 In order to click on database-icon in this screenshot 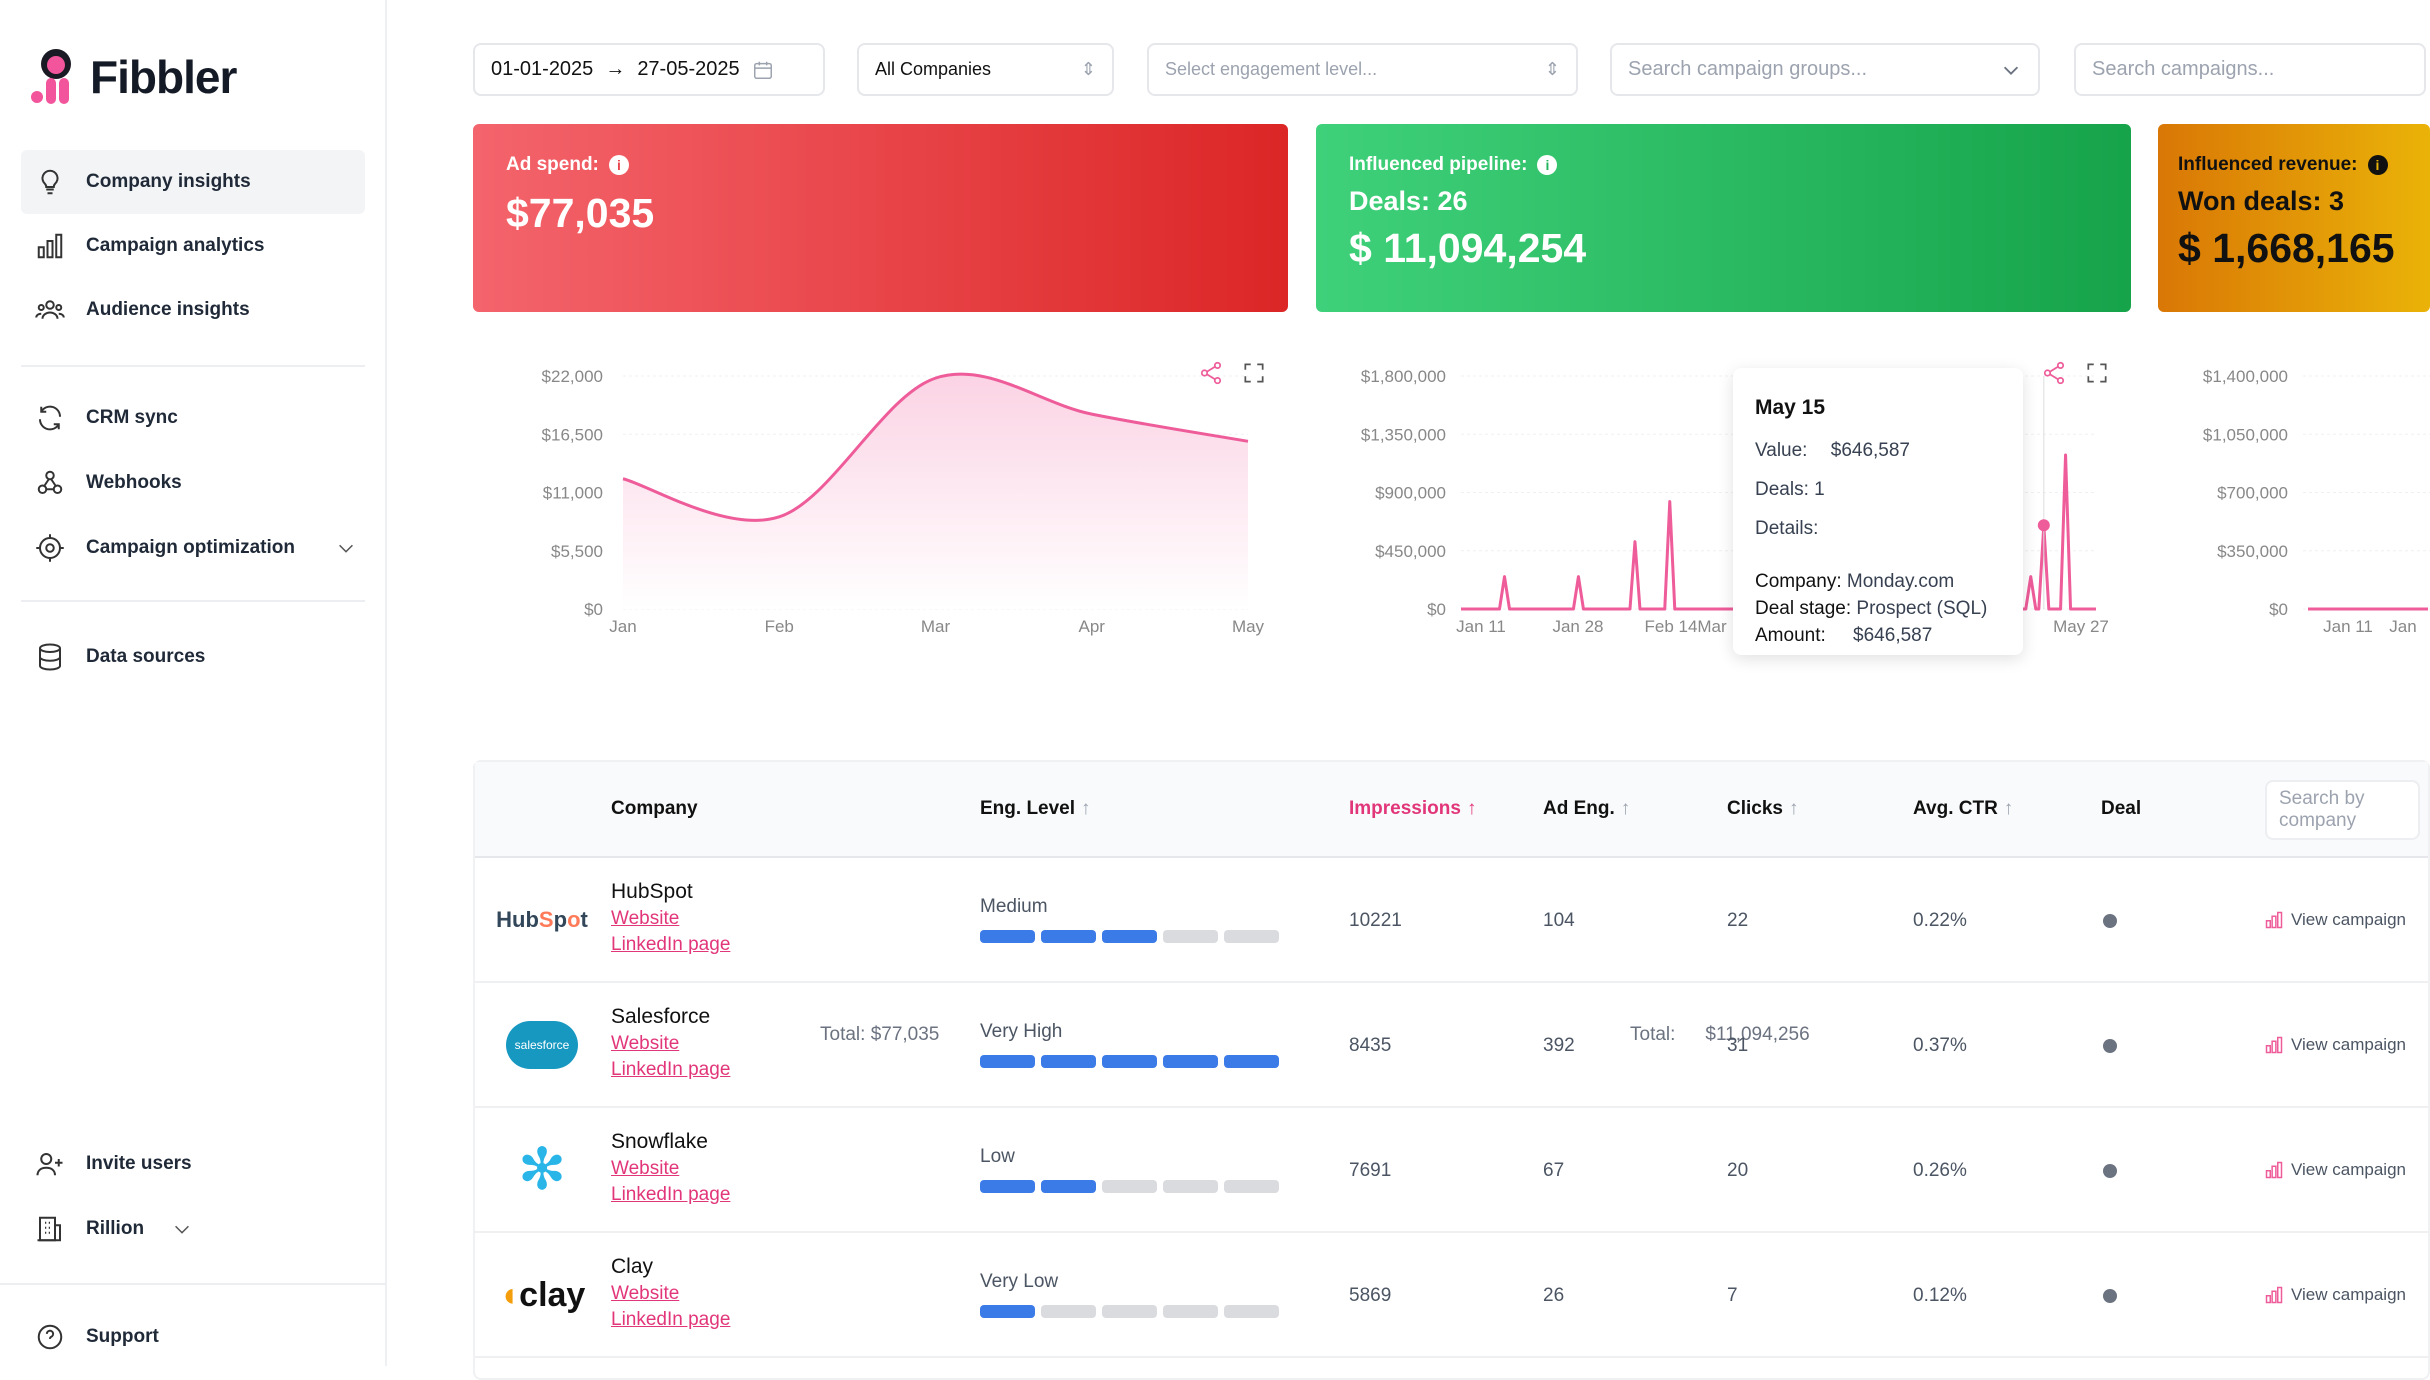, I will do `click(50, 657)`.